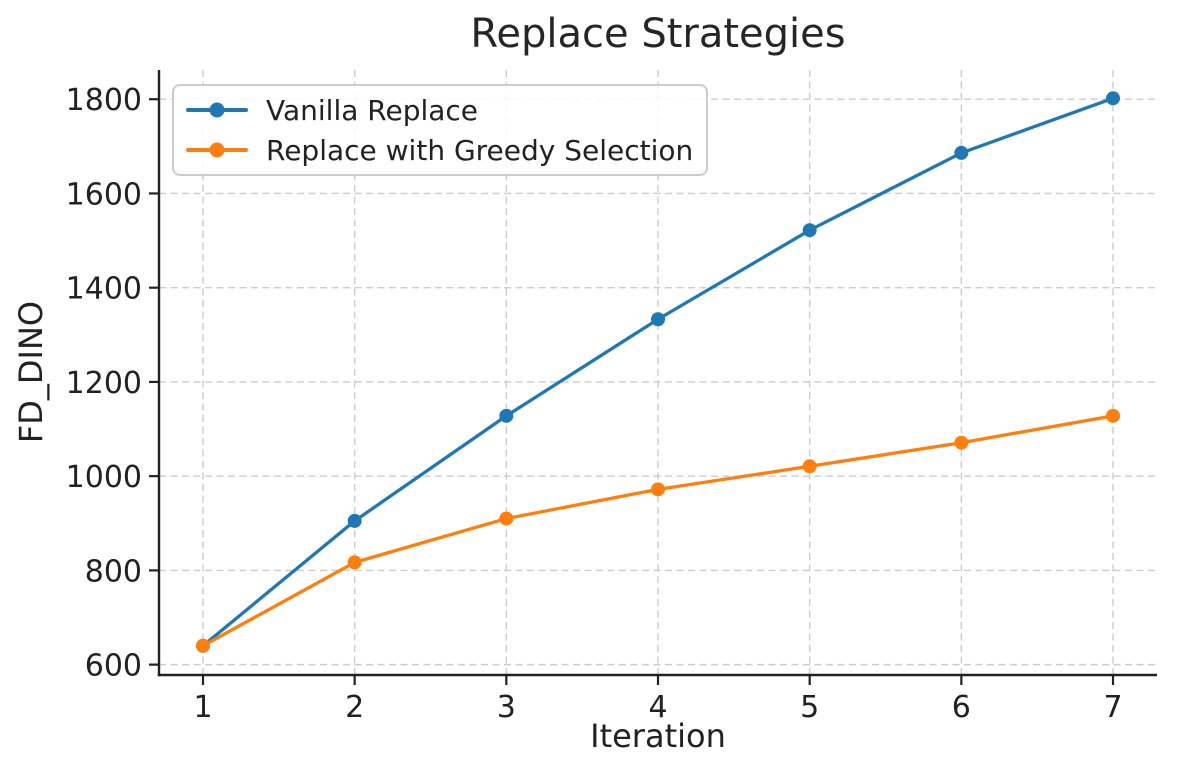  I want to click on x-tick-label: 2, so click(354, 707).